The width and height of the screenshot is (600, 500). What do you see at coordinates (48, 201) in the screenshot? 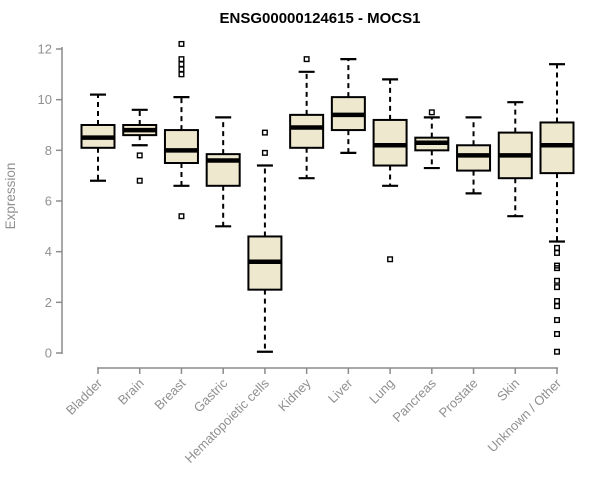
I see `y-tick-label: 6` at bounding box center [48, 201].